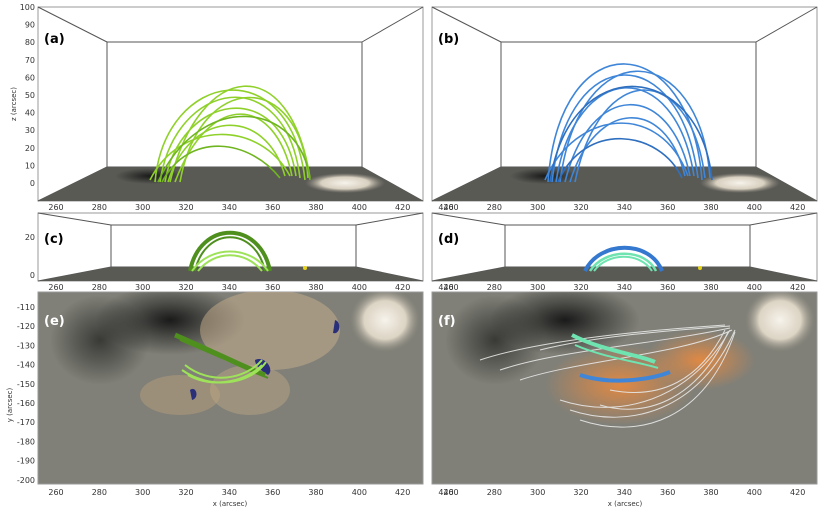 Image resolution: width=830 pixels, height=511 pixels. I want to click on panel-c-marker, so click(305, 268).